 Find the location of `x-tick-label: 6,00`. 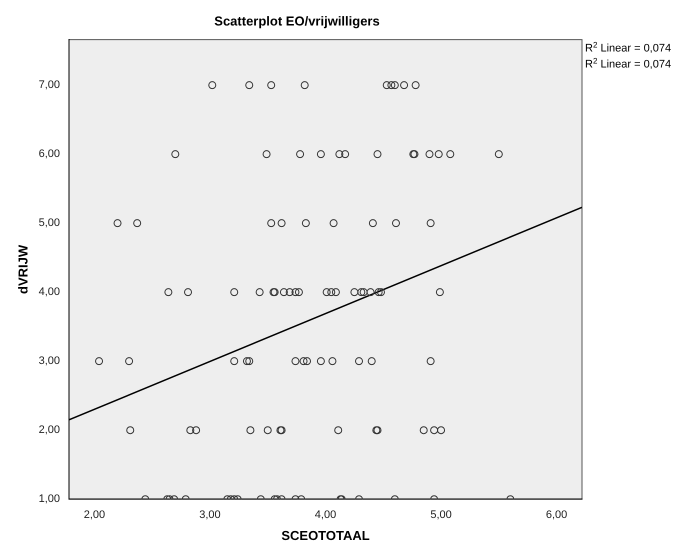

x-tick-label: 6,00 is located at coordinates (557, 514).